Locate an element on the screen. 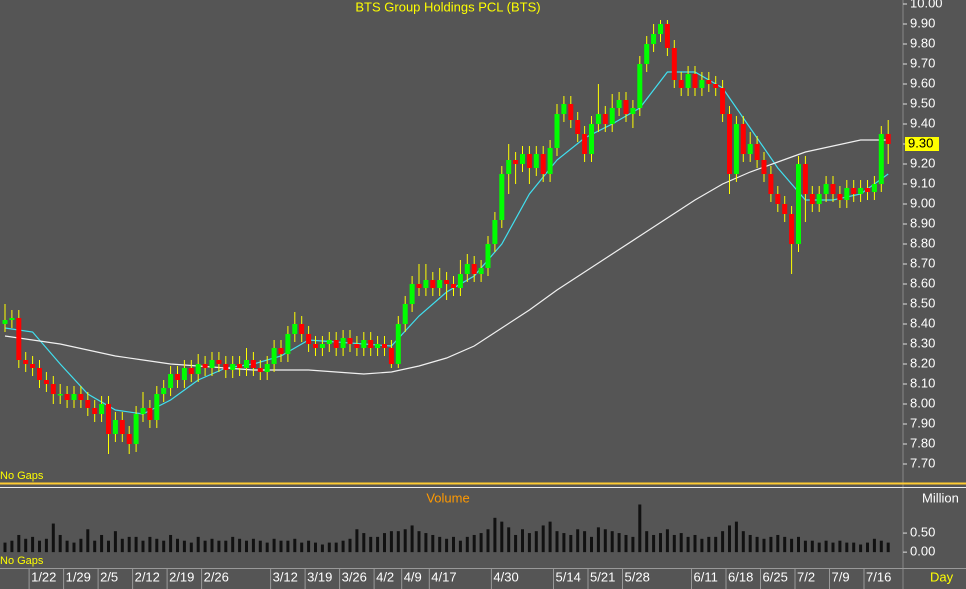  y-tick-label: 8.60 is located at coordinates (922, 282).